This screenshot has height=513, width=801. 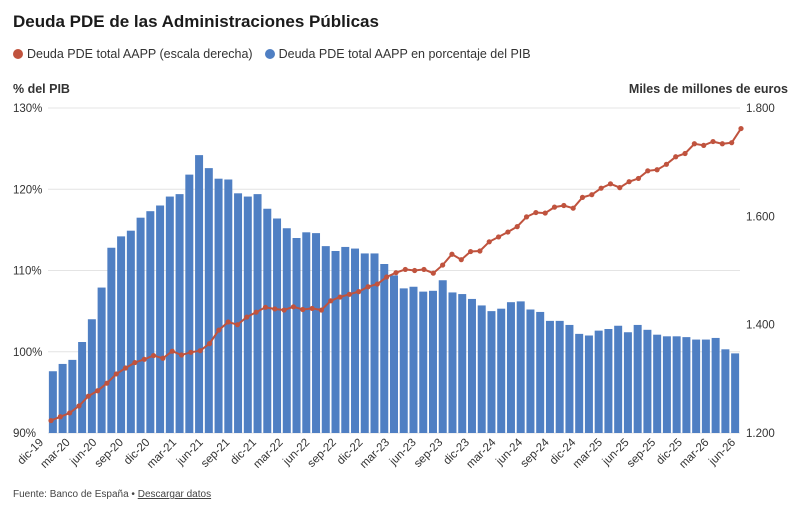 I want to click on x-tick-label: mar-23, so click(x=375, y=454).